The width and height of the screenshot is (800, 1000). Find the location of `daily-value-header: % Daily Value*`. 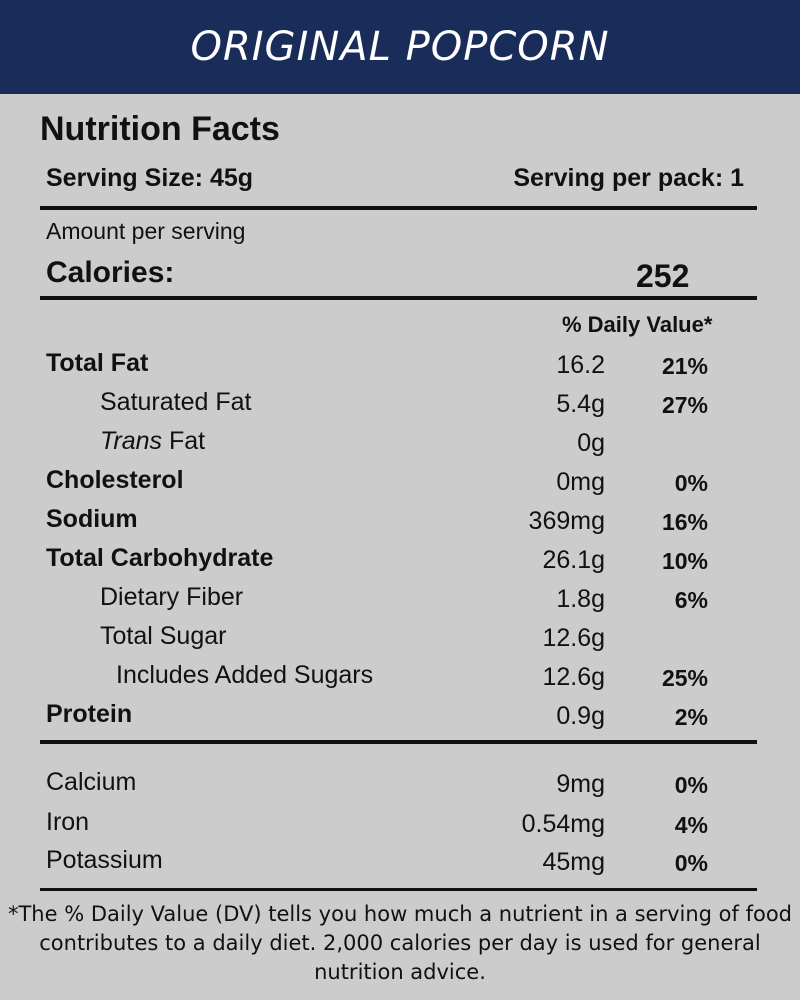

daily-value-header: % Daily Value* is located at coordinates (637, 324).